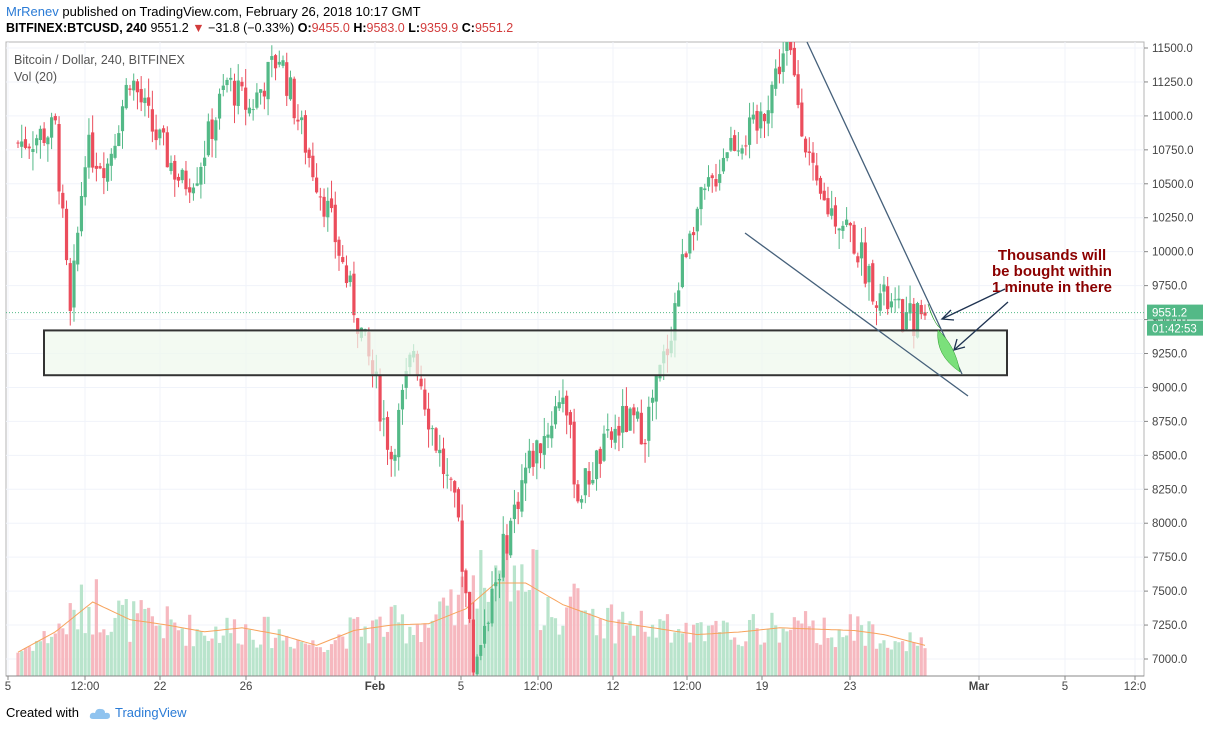  I want to click on series-legend: Bitcoin / Dollar, 240, BITFINEX, so click(100, 60).